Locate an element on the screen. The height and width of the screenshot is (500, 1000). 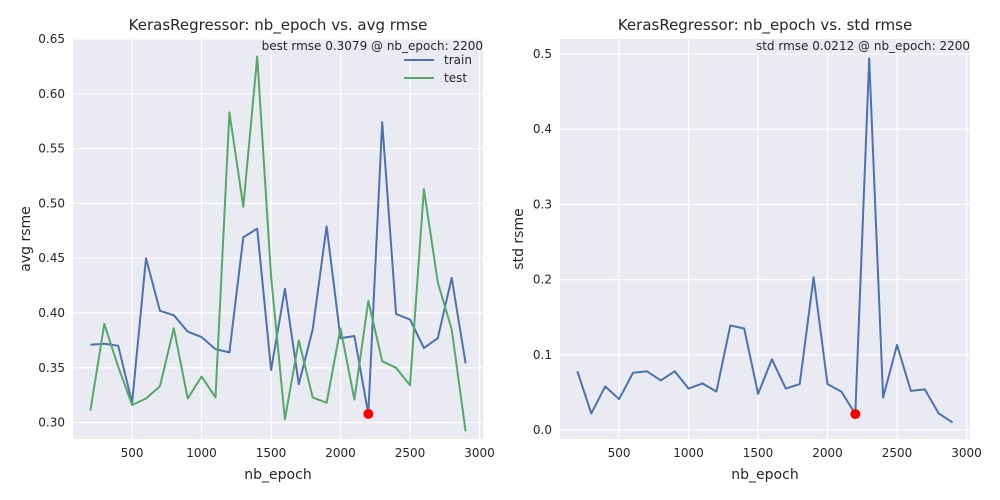
y-tick-labels: 0.0 0.1 0.2 0.3 0.4 0.5 is located at coordinates (542, 242).